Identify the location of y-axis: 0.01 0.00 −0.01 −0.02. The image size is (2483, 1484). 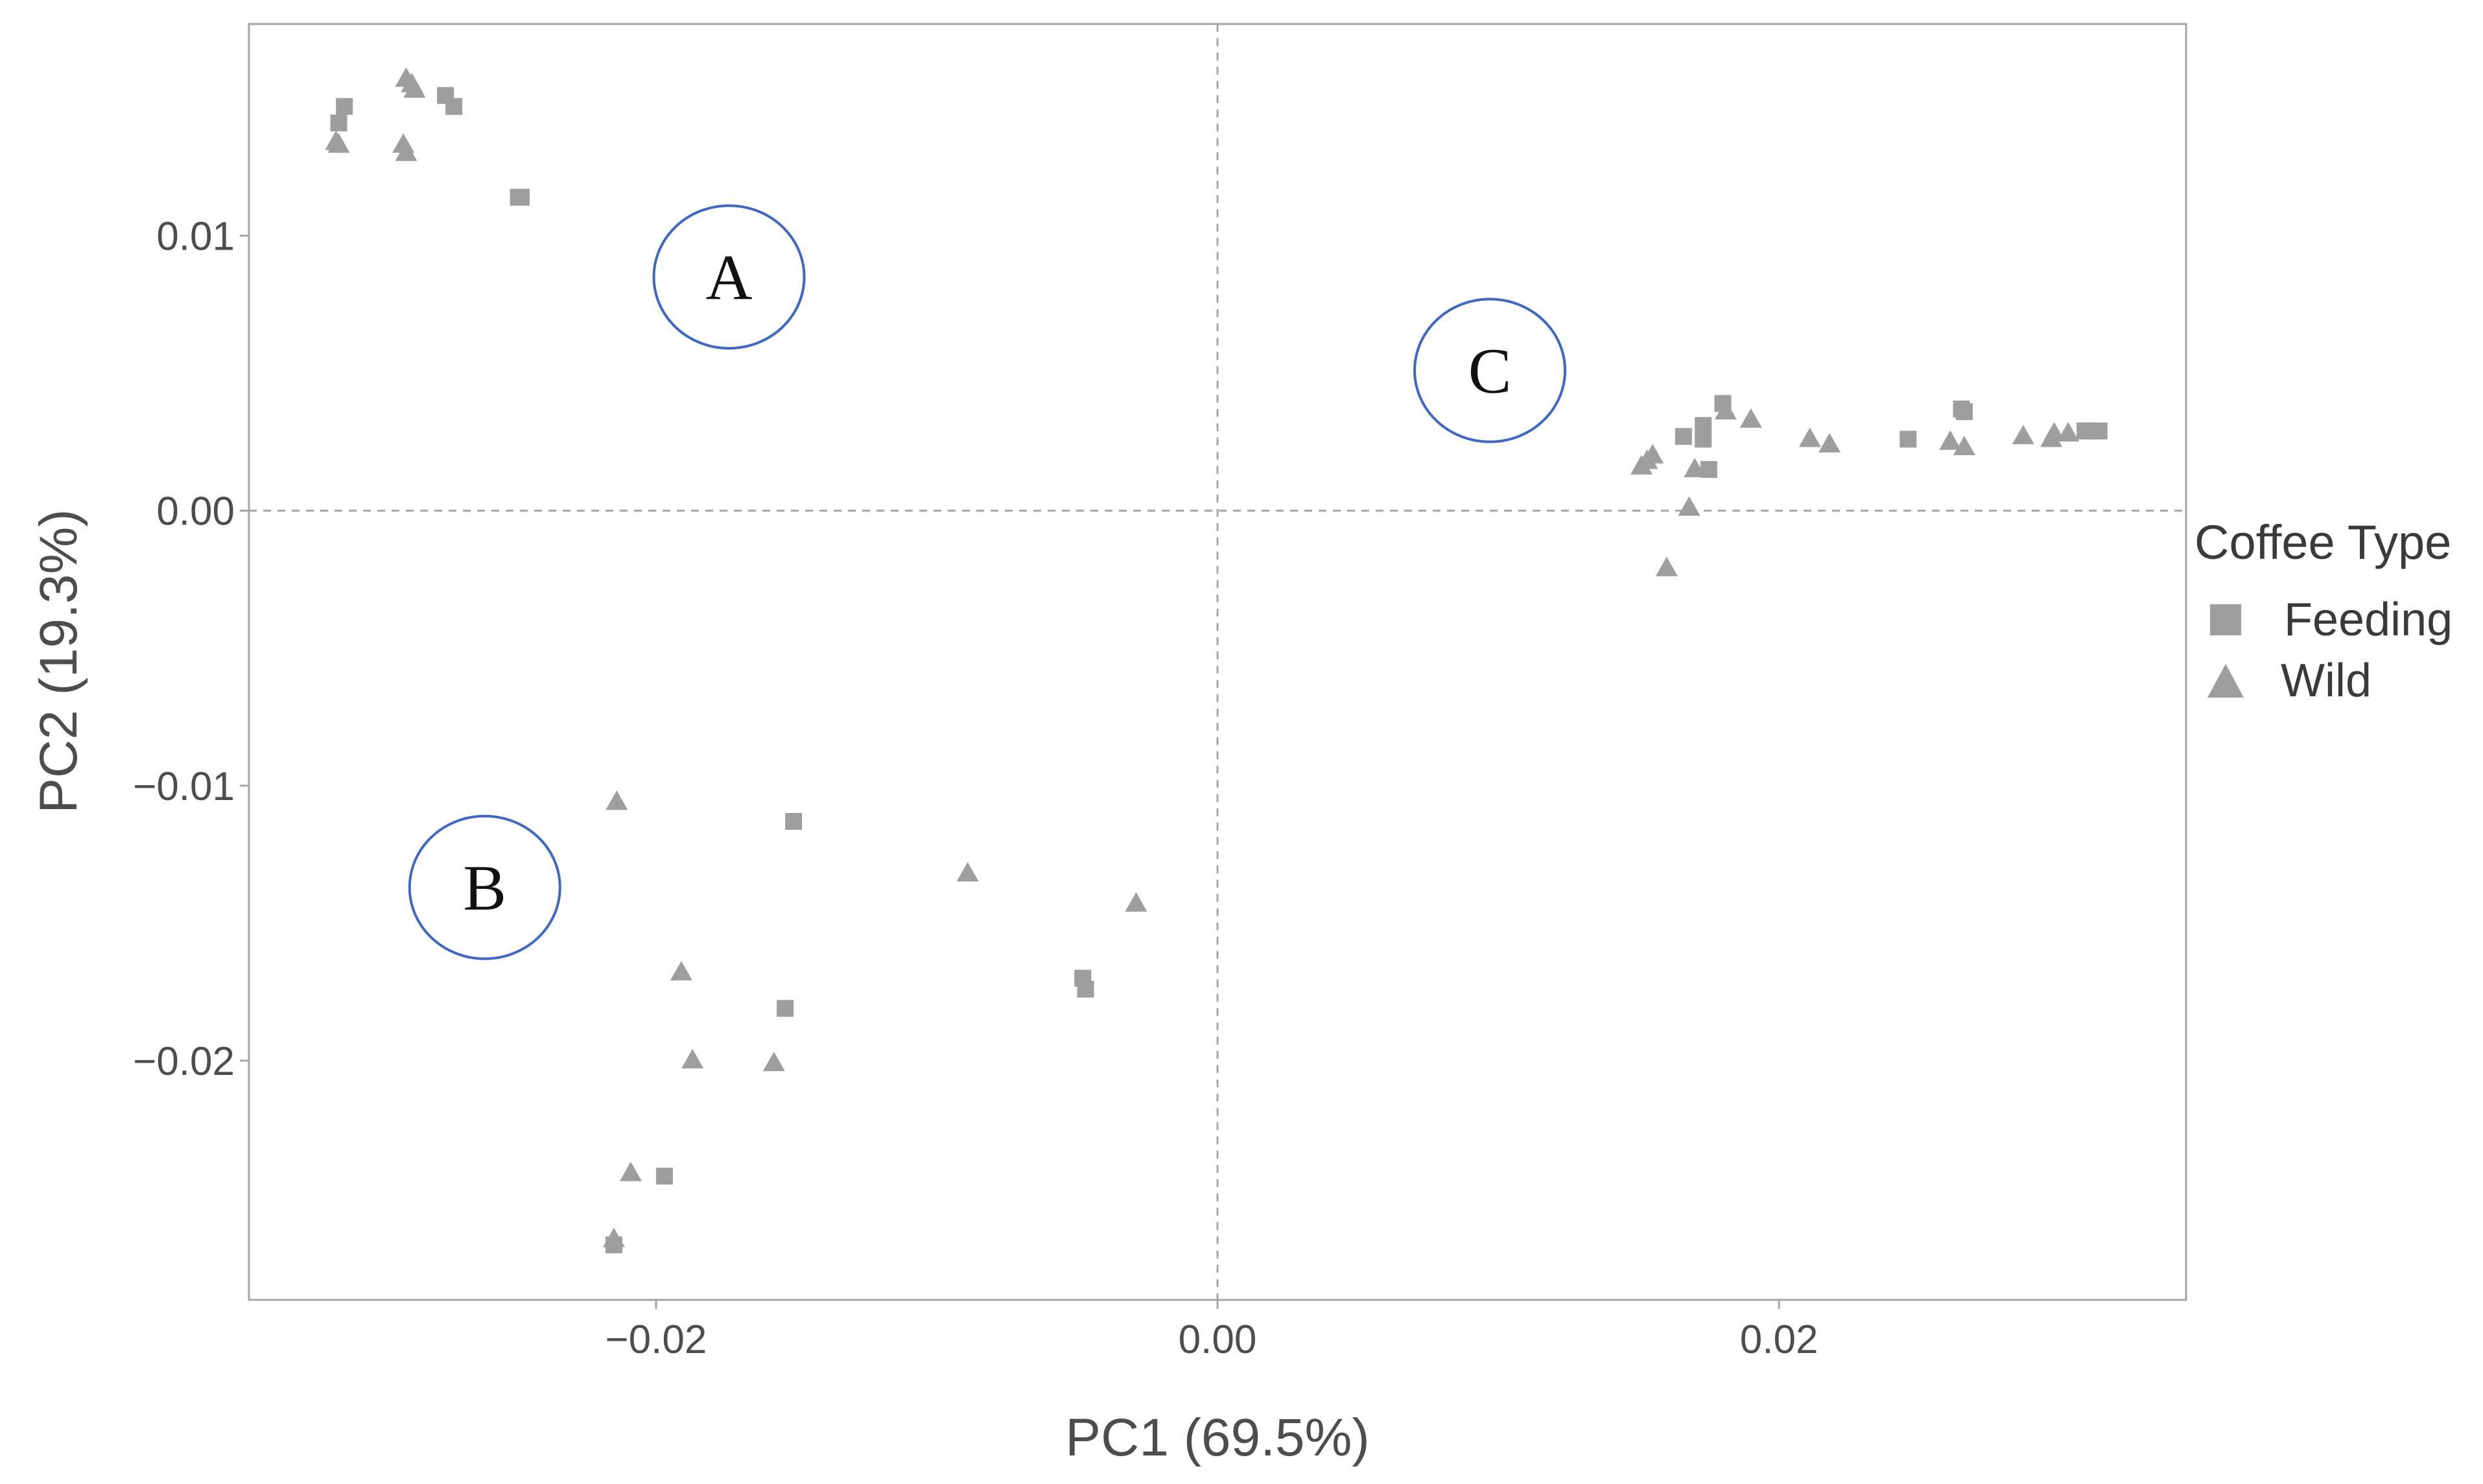
(191, 649).